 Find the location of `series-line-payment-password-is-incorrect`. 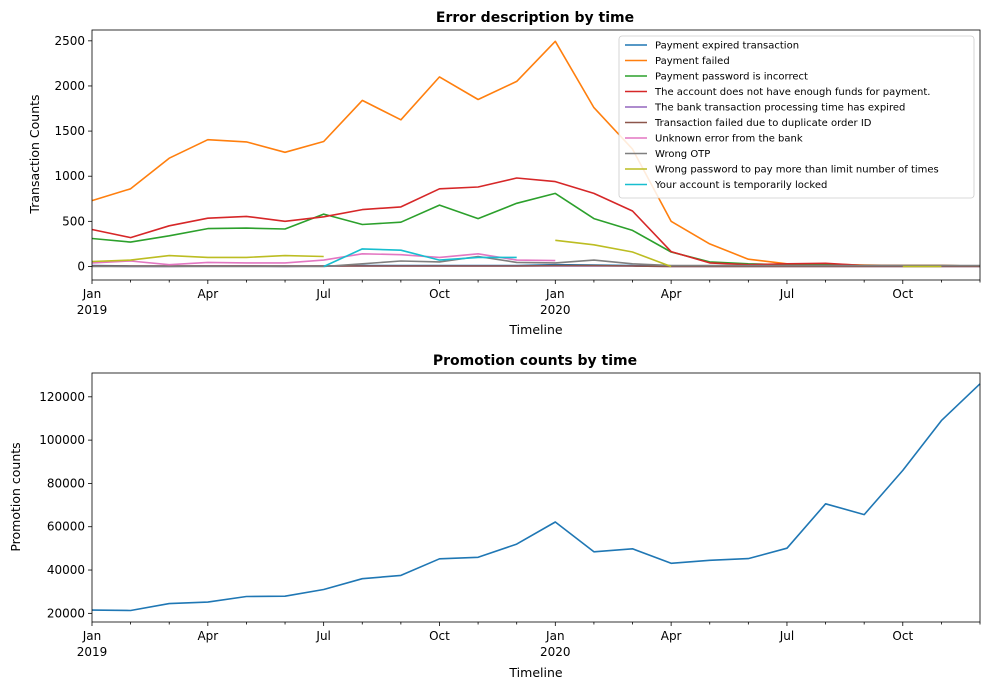

series-line-payment-password-is-incorrect is located at coordinates (536, 229).